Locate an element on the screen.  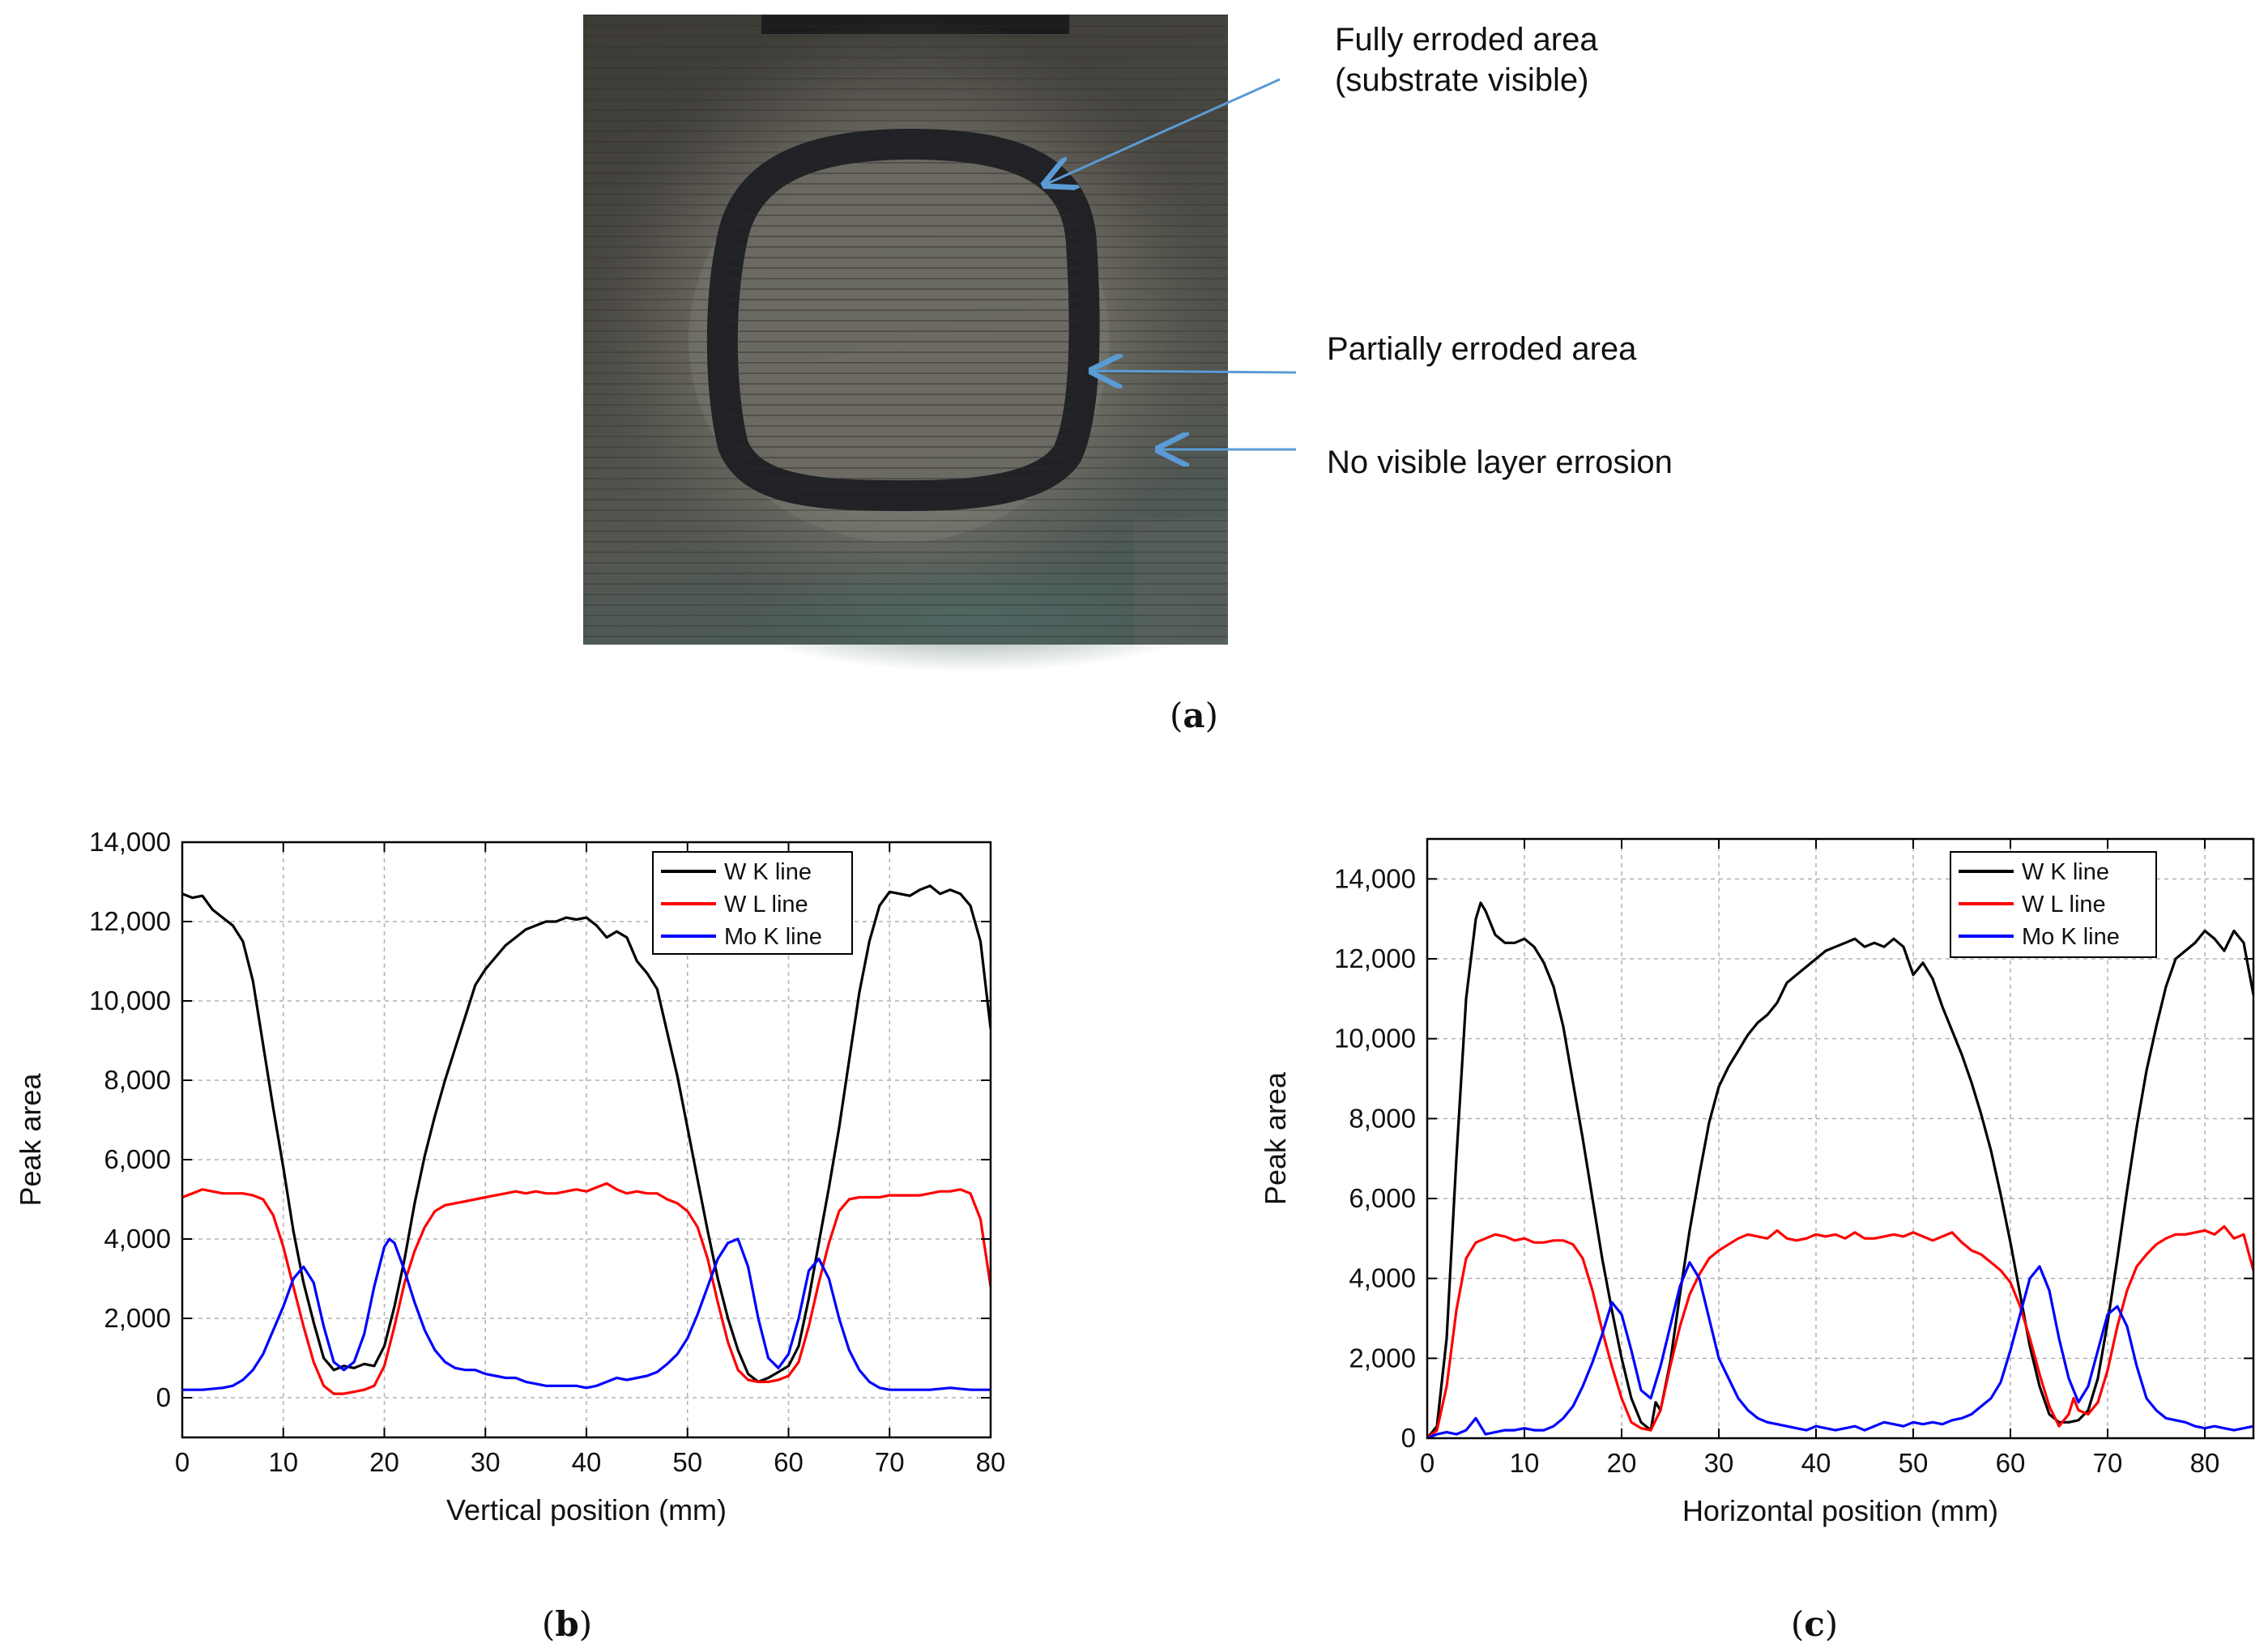
arrow-partially-eroded is located at coordinates (1194, 372).